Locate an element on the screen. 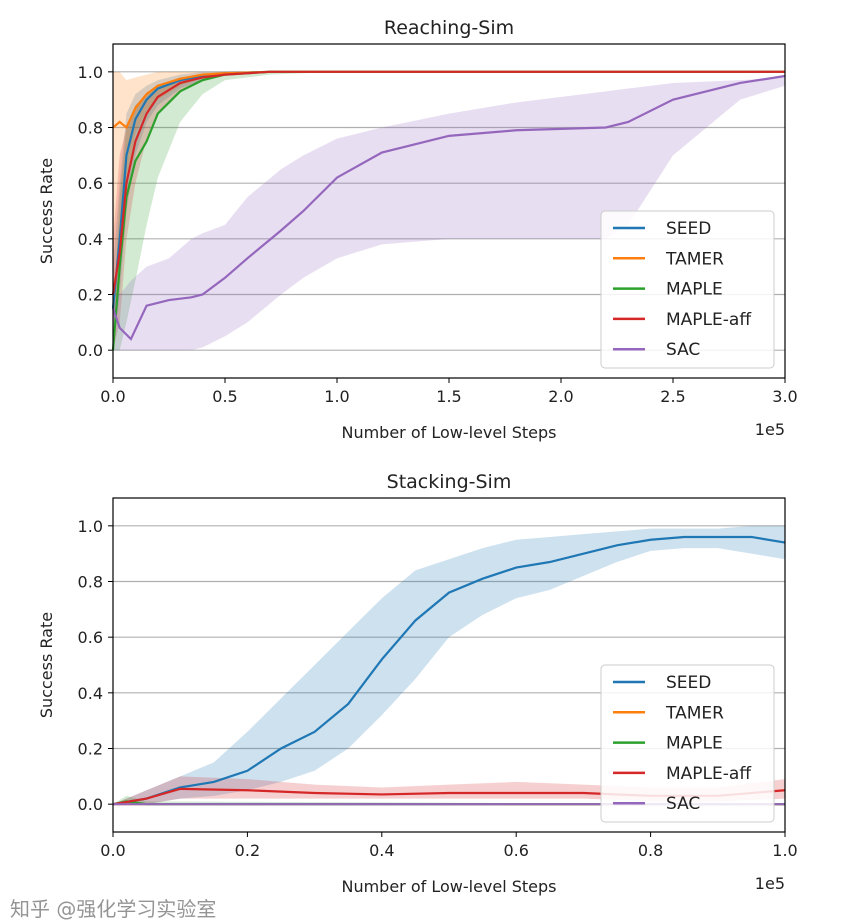  x-tick-label: 0.8 is located at coordinates (650, 850).